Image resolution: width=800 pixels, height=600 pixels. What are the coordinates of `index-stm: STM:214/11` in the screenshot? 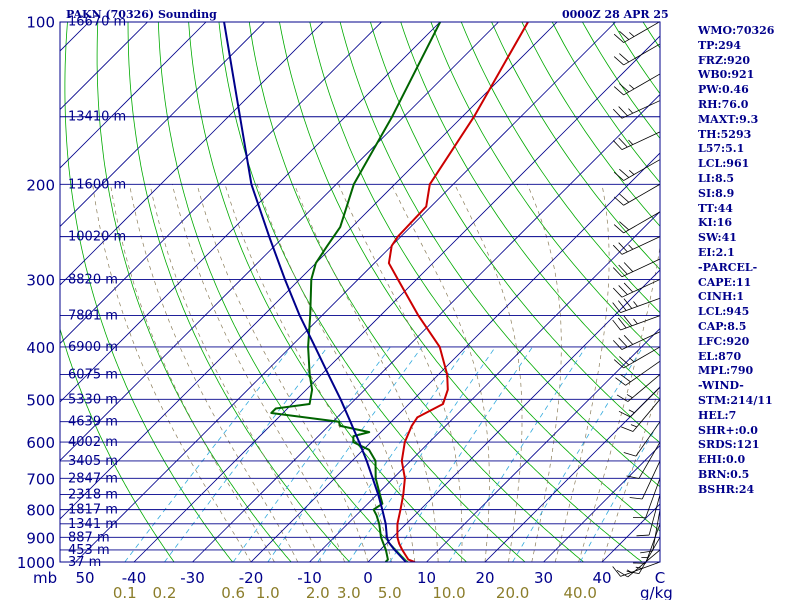 It's located at (735, 400).